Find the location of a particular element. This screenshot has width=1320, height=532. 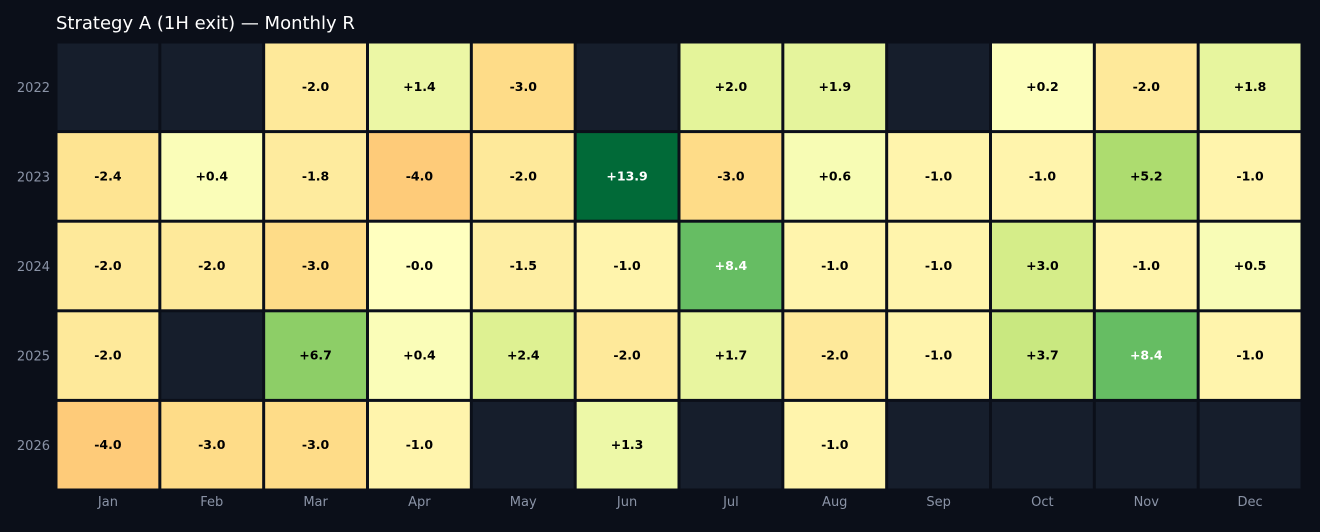

heatmap-cell-label: +0.5 is located at coordinates (1250, 265).